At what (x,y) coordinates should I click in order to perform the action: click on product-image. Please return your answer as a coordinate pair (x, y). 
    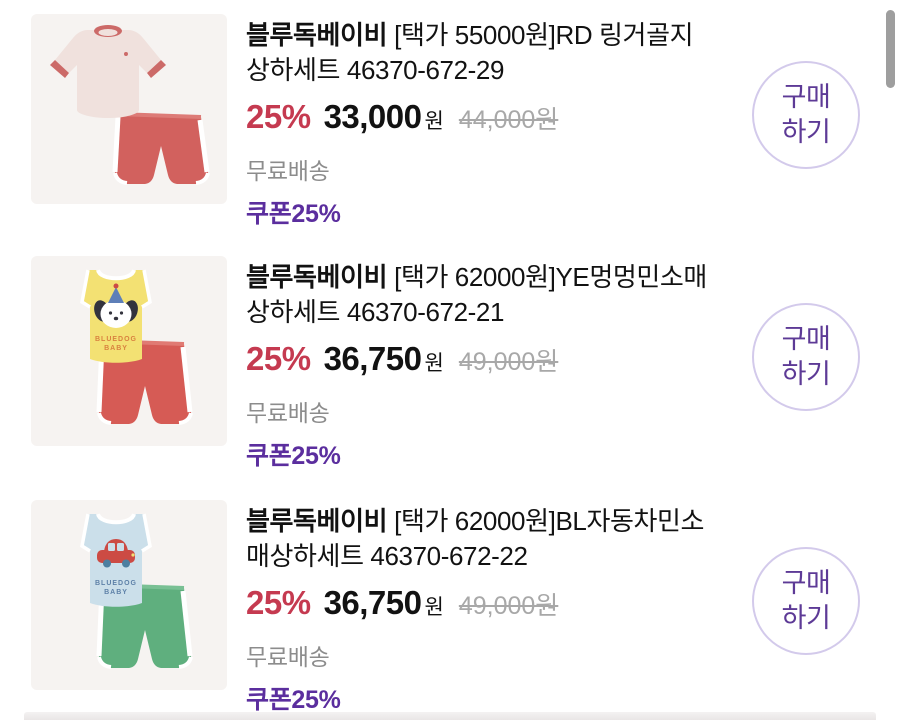
    Looking at the image, I should click on (129, 109).